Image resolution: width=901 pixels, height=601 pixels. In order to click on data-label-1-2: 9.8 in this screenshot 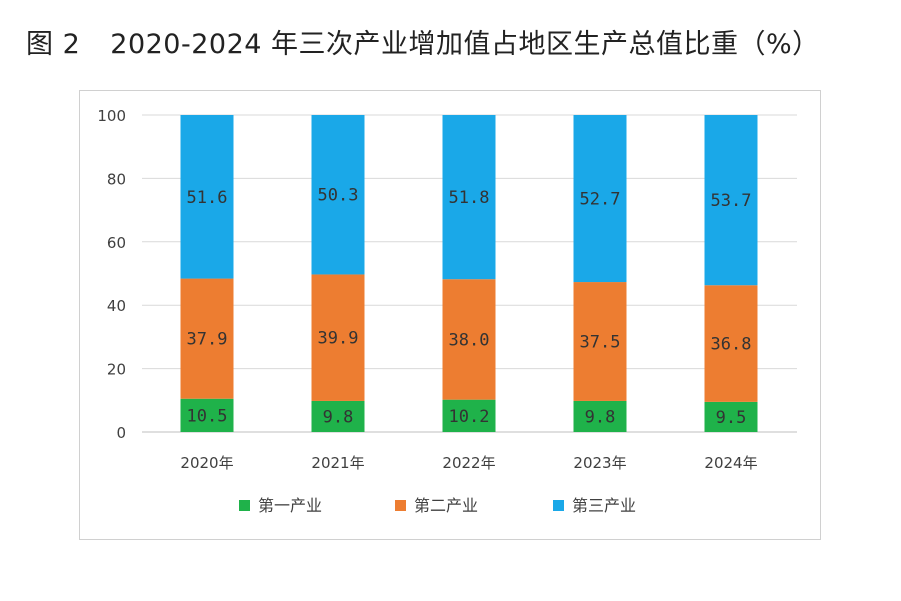, I will do `click(338, 417)`.